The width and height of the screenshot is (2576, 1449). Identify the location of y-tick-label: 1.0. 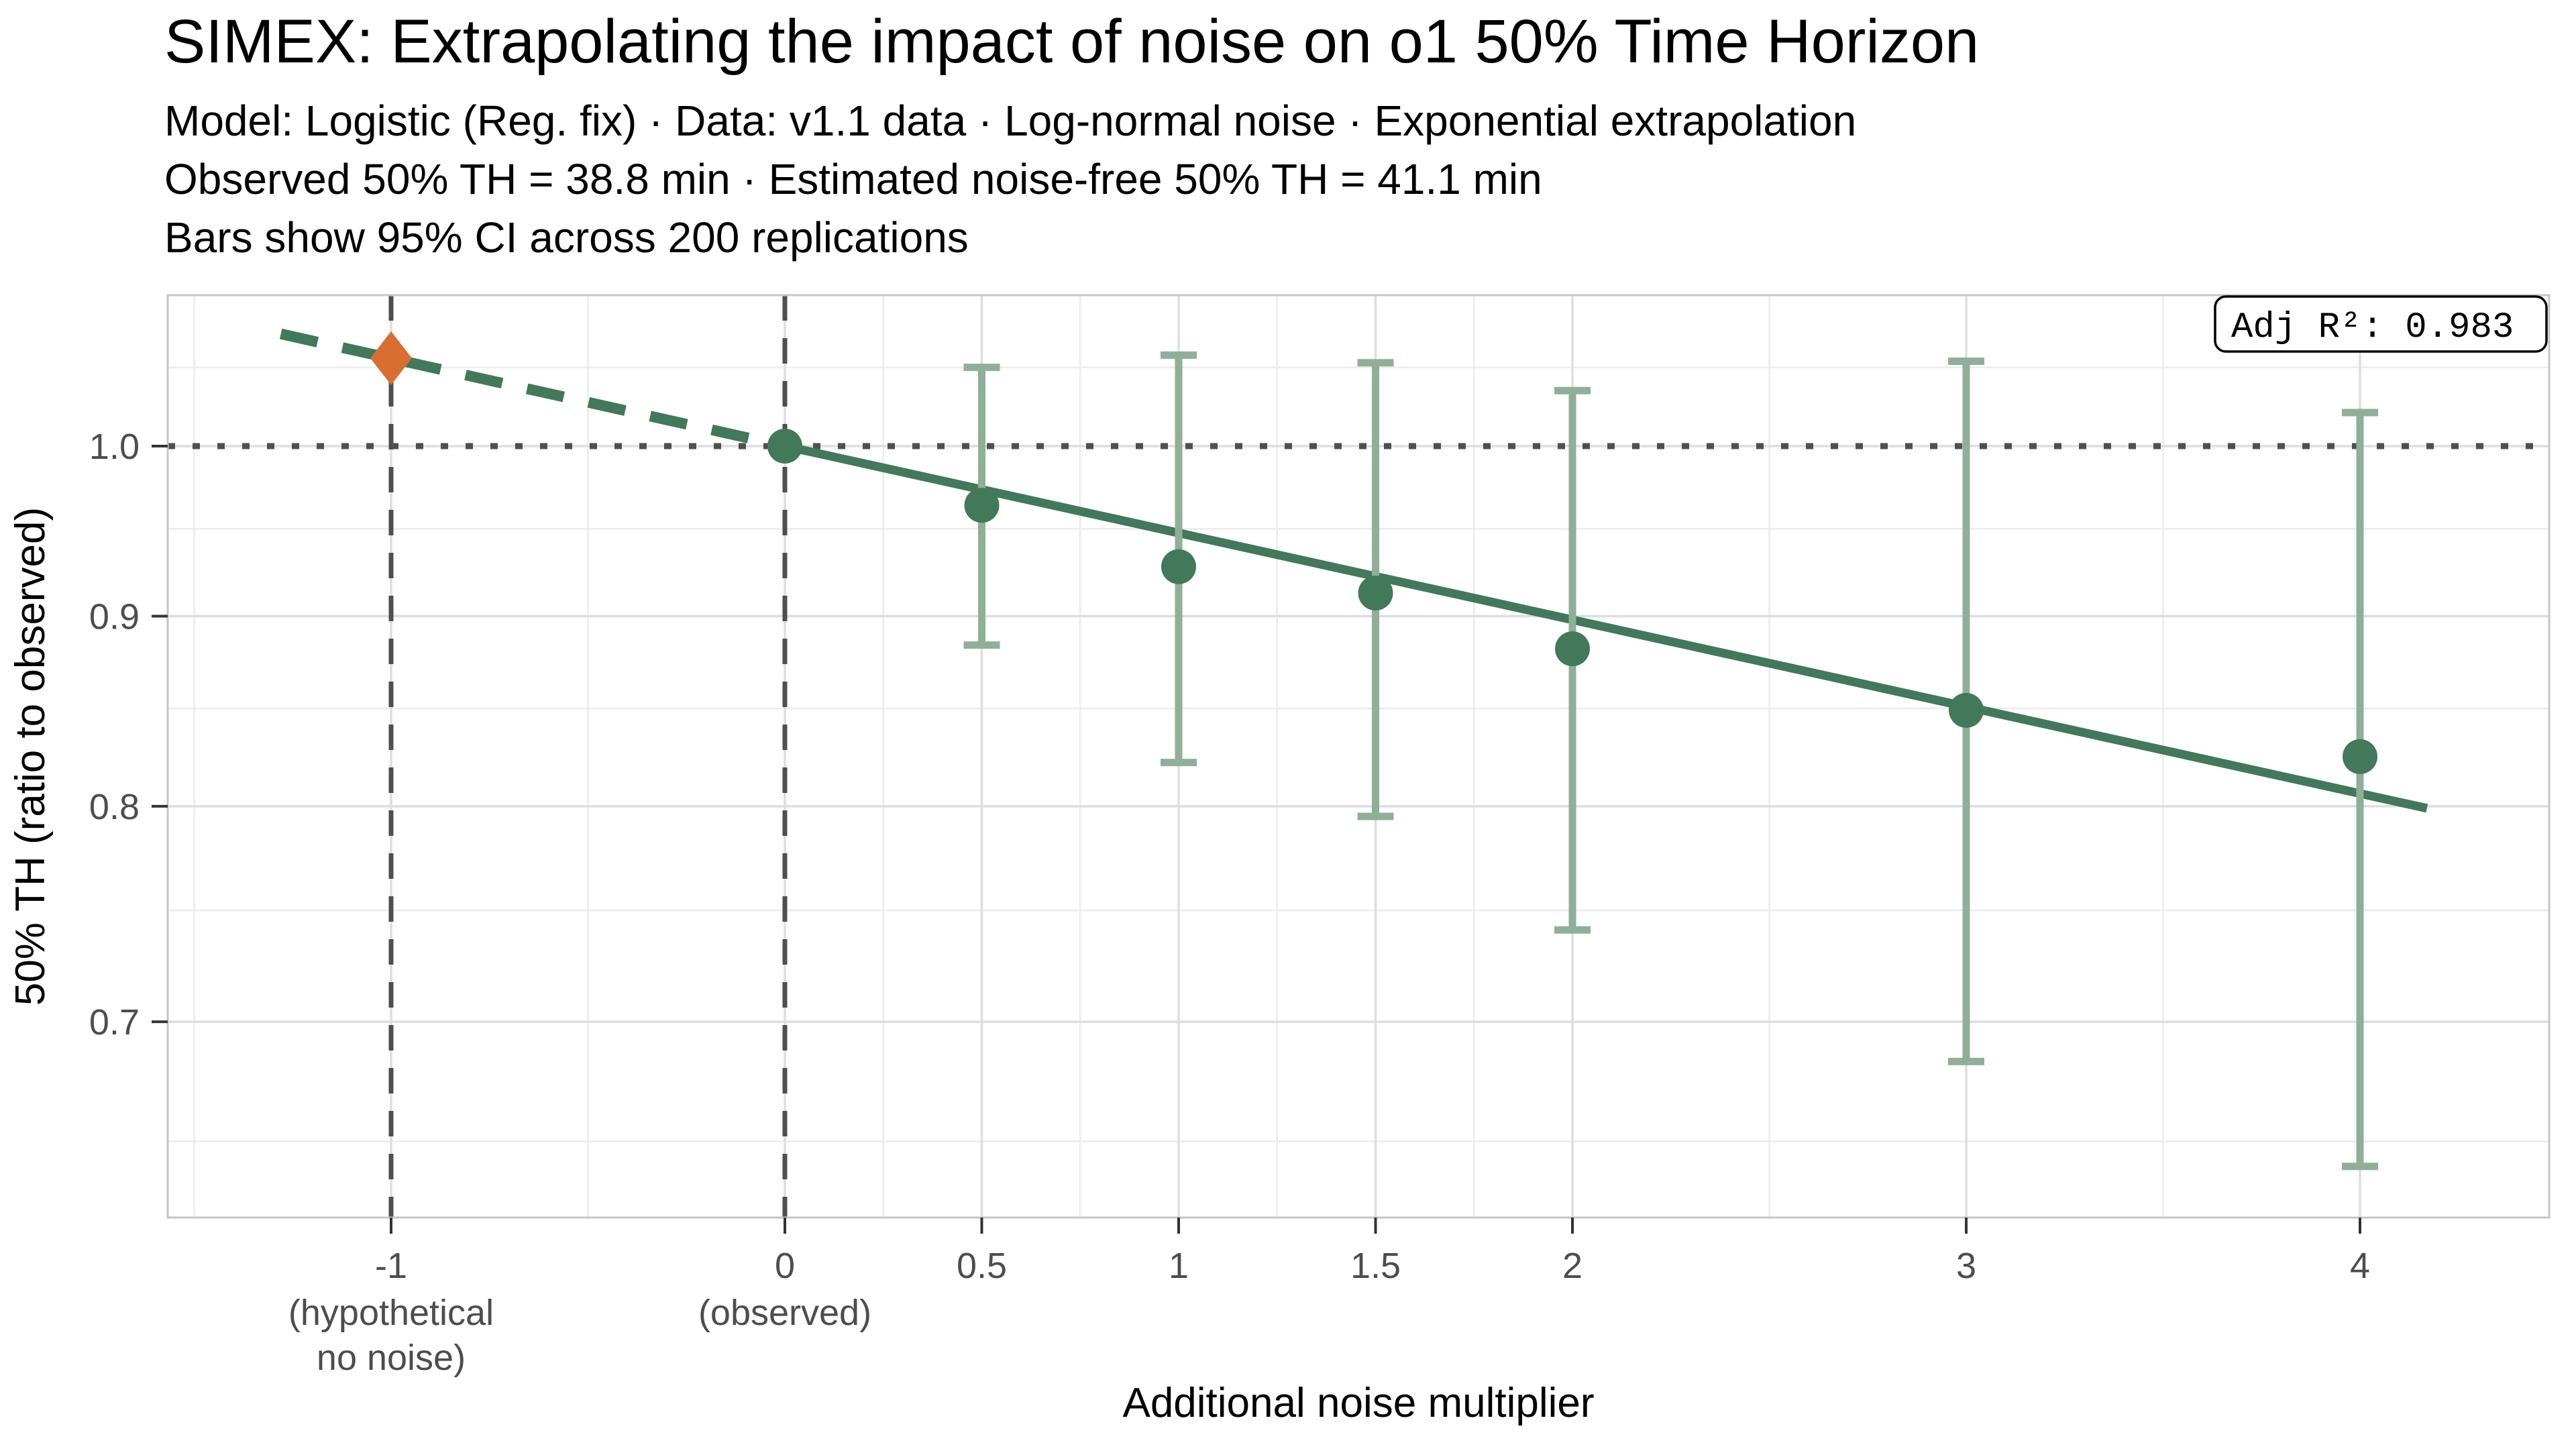
(114, 447).